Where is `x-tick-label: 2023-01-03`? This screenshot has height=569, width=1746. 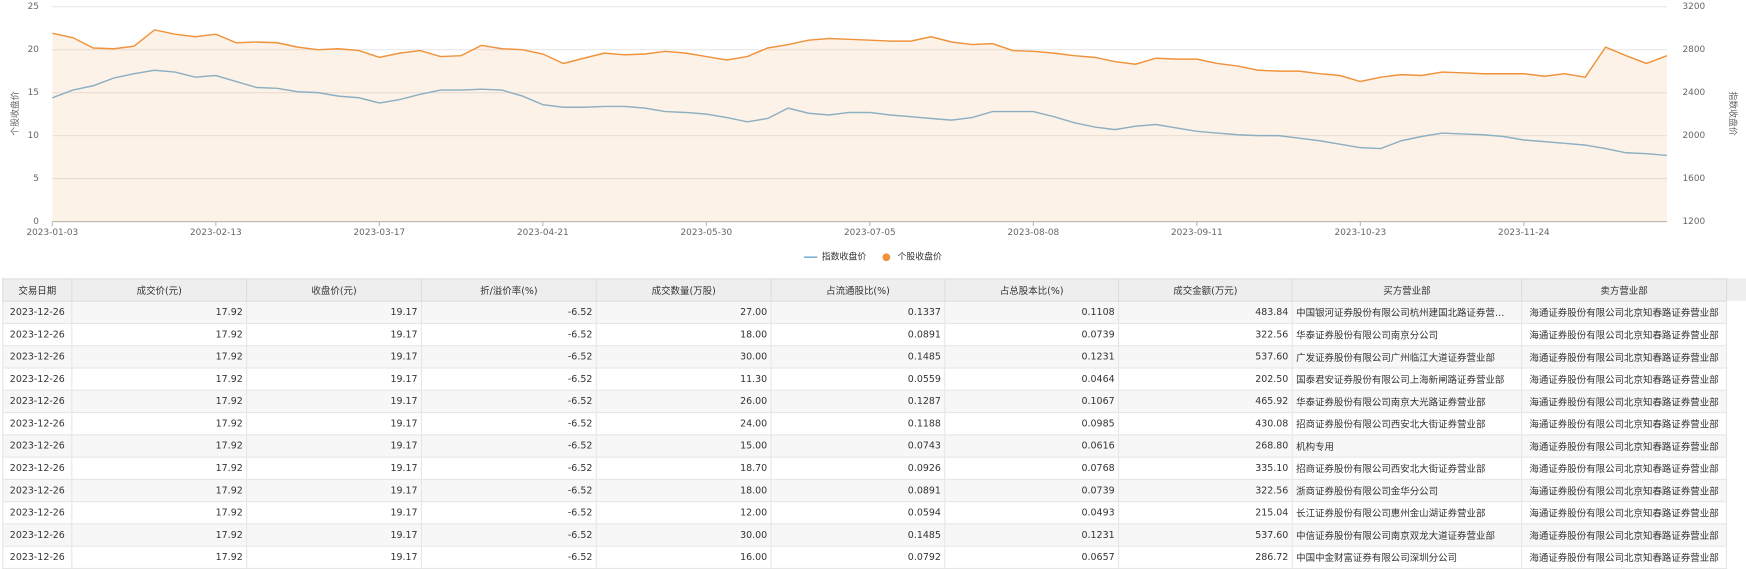
x-tick-label: 2023-01-03 is located at coordinates (52, 233).